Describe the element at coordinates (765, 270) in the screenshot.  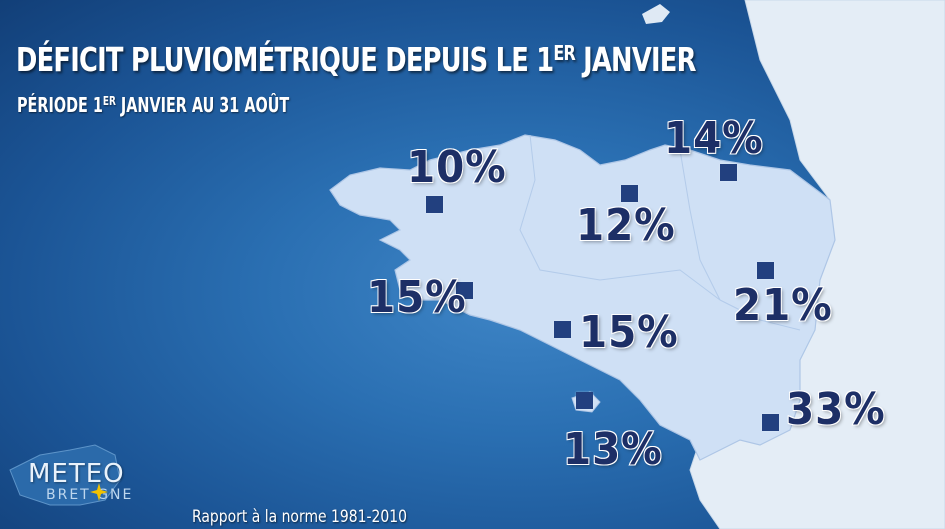
I see `station-marker-rennes` at that location.